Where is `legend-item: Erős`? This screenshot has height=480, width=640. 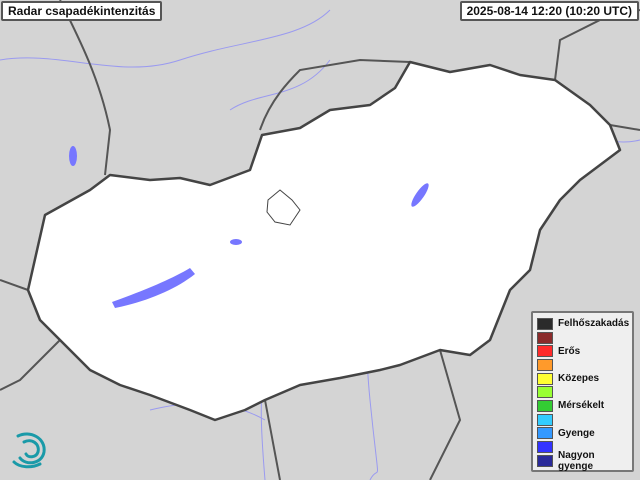
legend-item: Erős is located at coordinates (582, 351).